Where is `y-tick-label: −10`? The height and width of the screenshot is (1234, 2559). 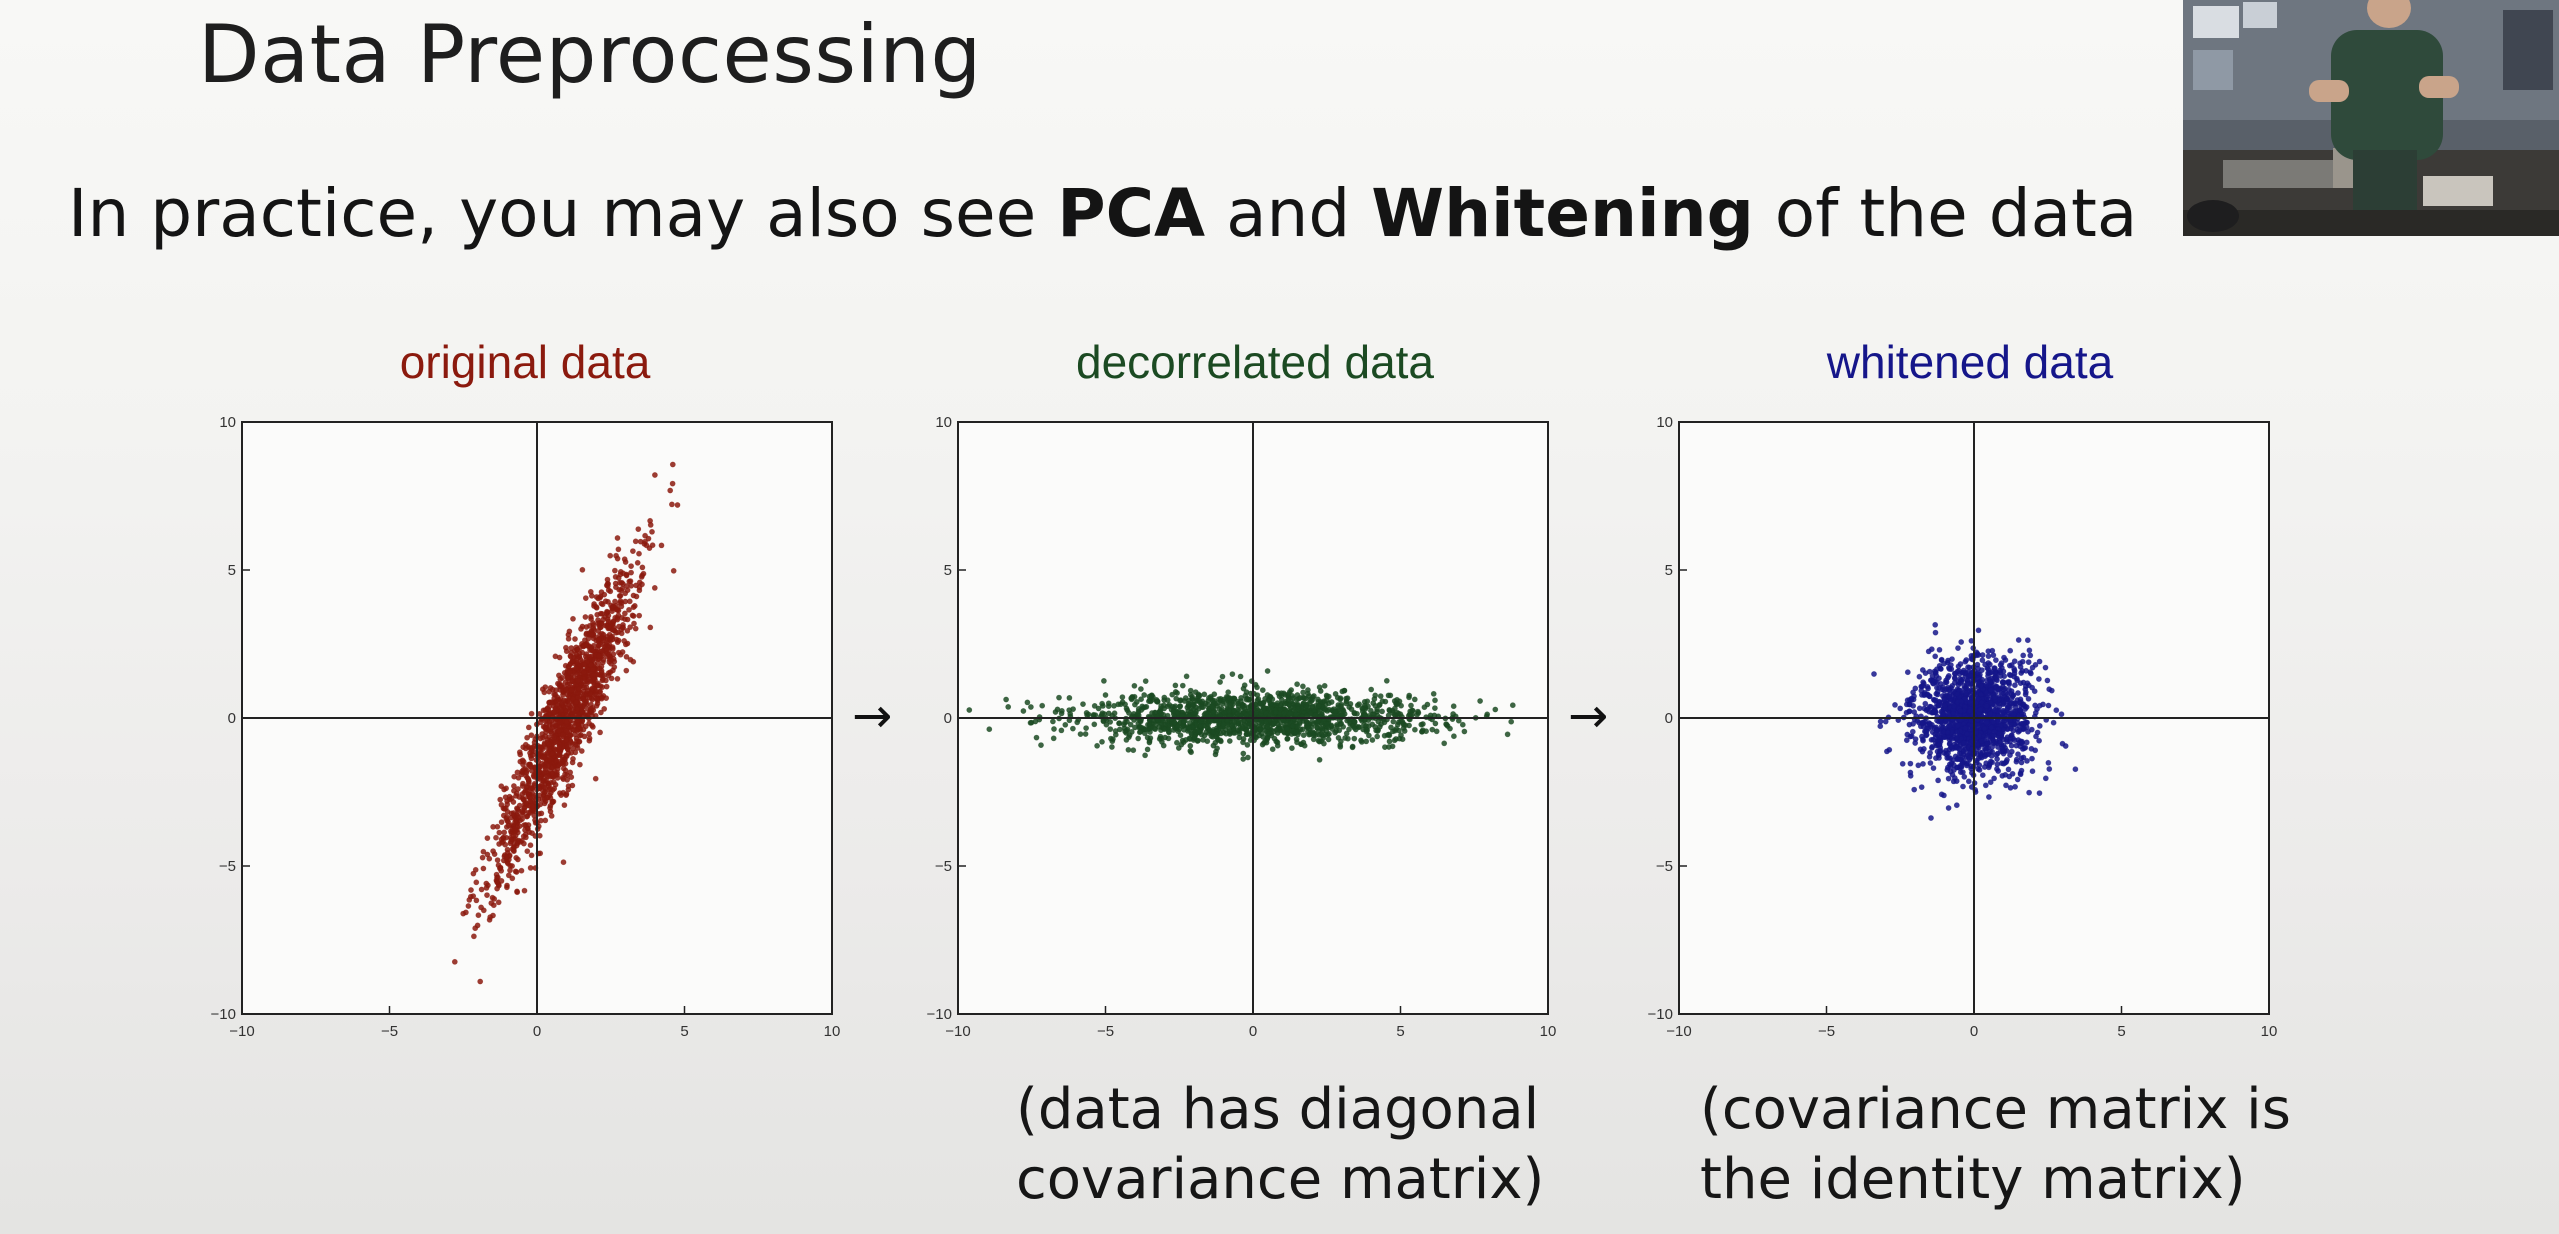 y-tick-label: −10 is located at coordinates (939, 1014).